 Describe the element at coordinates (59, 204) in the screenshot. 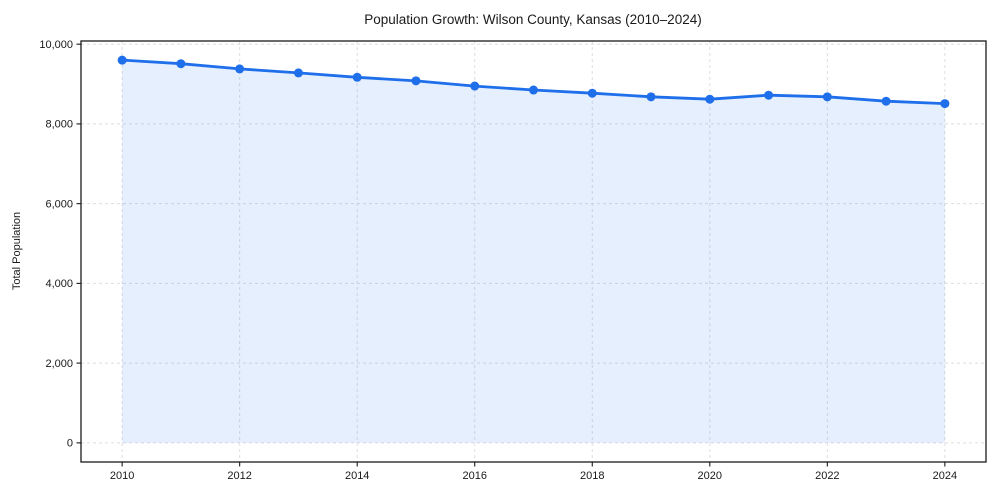

I see `y-tick-label-6000: 6,000` at that location.